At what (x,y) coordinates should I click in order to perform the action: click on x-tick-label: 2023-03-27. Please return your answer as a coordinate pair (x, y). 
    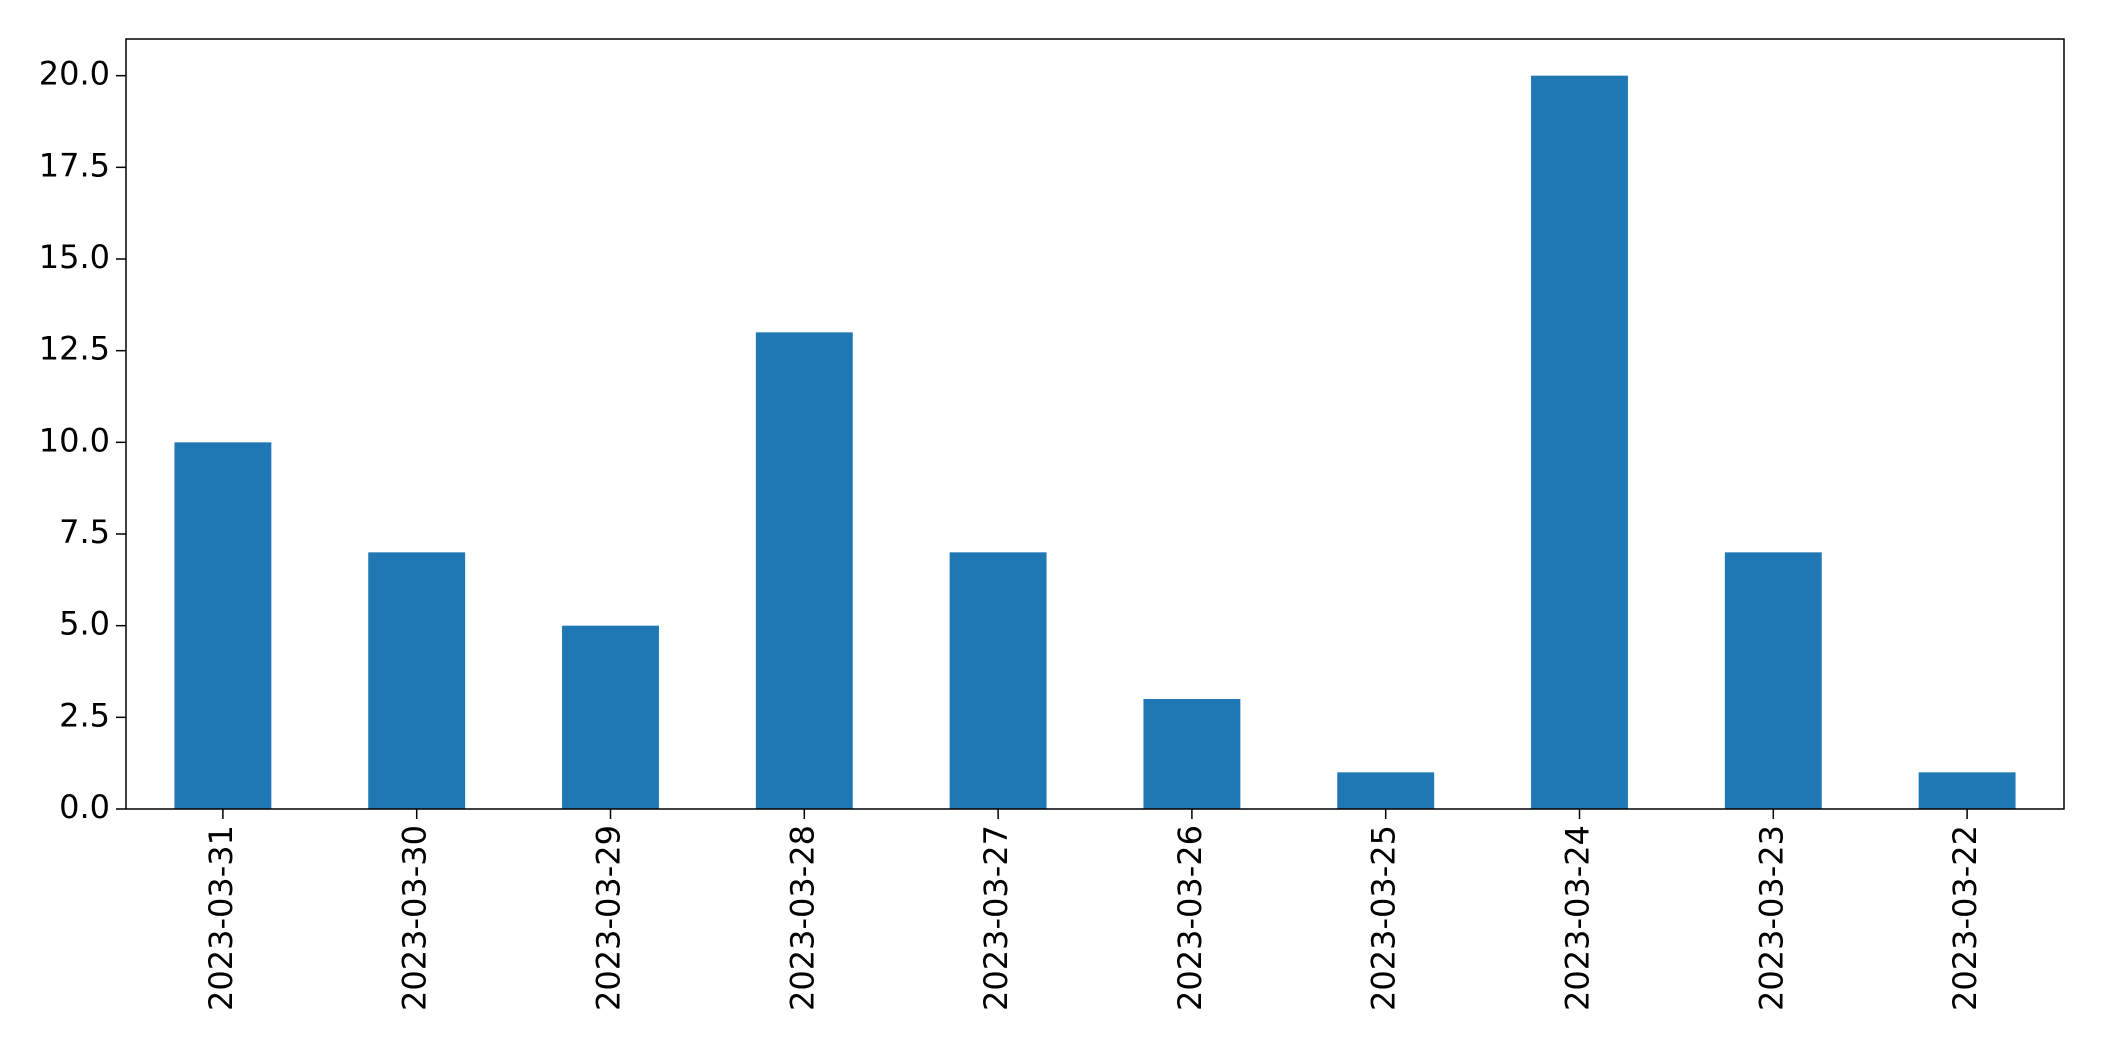
    Looking at the image, I should click on (996, 918).